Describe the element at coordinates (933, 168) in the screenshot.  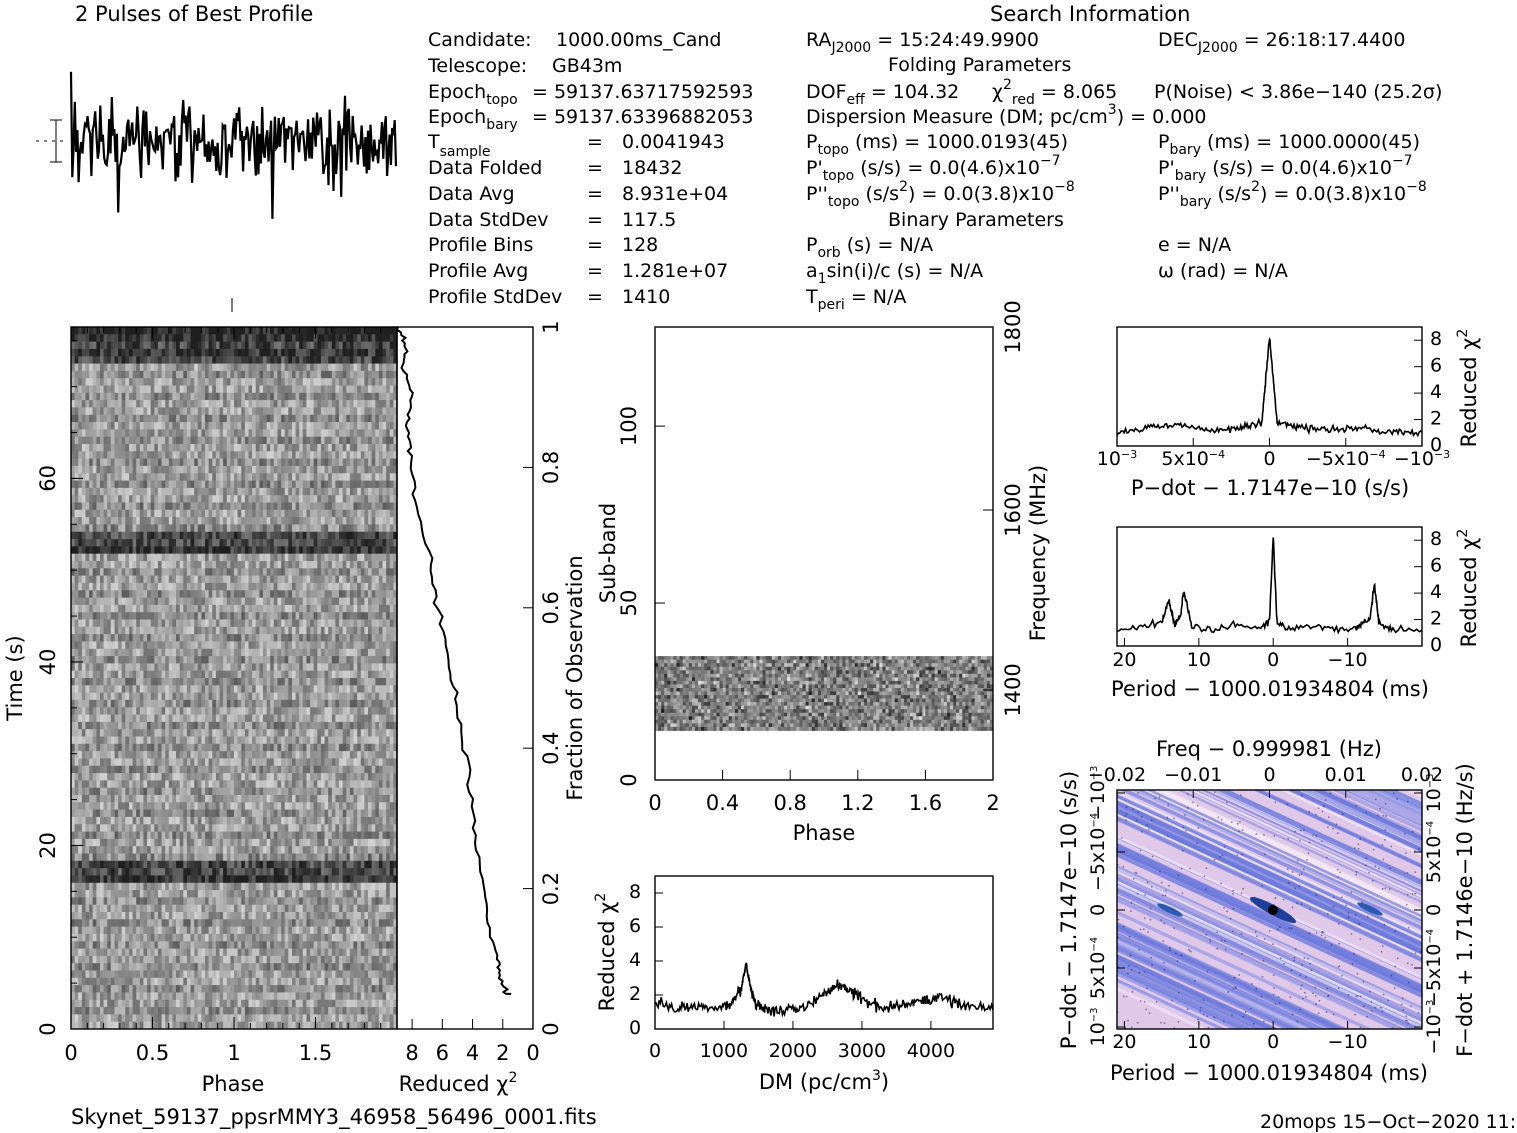
I see `pdot-topo-text: P'topo (s/s) = 0.0(4.6)x10−7` at that location.